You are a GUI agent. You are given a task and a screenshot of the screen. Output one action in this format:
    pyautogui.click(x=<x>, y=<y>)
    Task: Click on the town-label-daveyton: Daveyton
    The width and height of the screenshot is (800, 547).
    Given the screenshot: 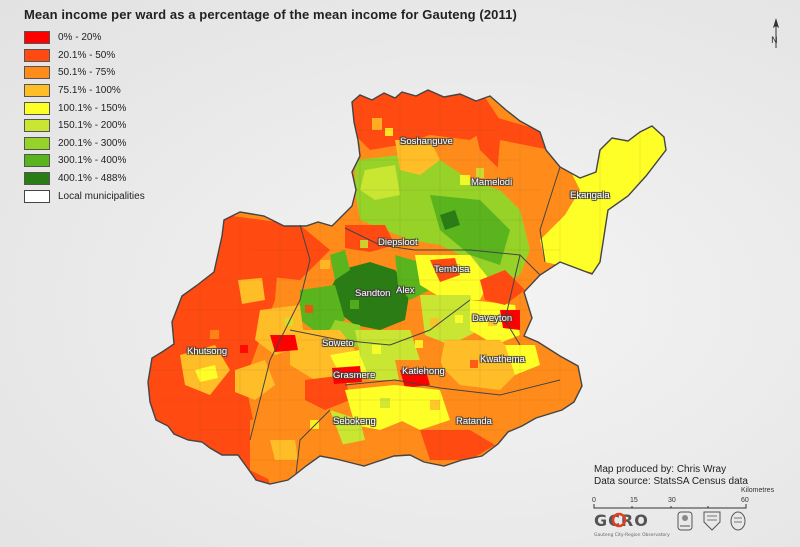 What is the action you would take?
    pyautogui.click(x=492, y=318)
    